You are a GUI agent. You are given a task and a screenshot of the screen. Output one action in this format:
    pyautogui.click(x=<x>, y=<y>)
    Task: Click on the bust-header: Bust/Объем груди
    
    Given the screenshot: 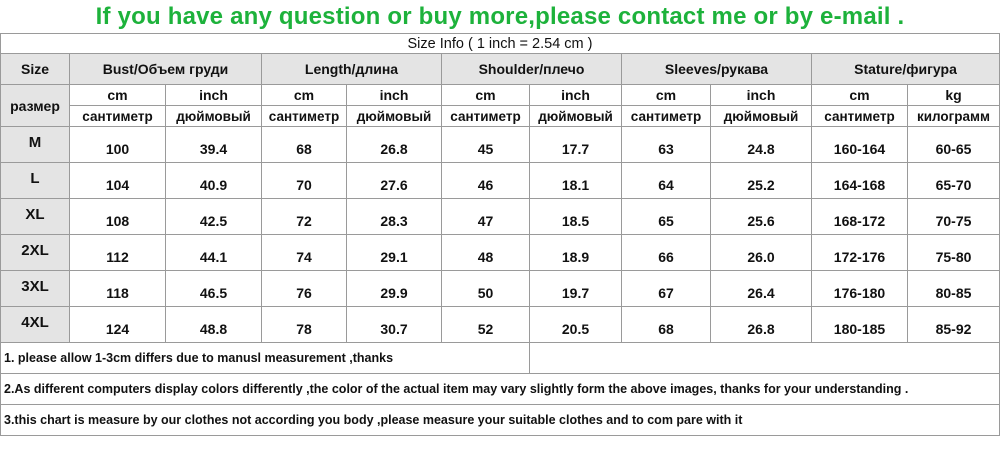 What is the action you would take?
    pyautogui.click(x=165, y=69)
    